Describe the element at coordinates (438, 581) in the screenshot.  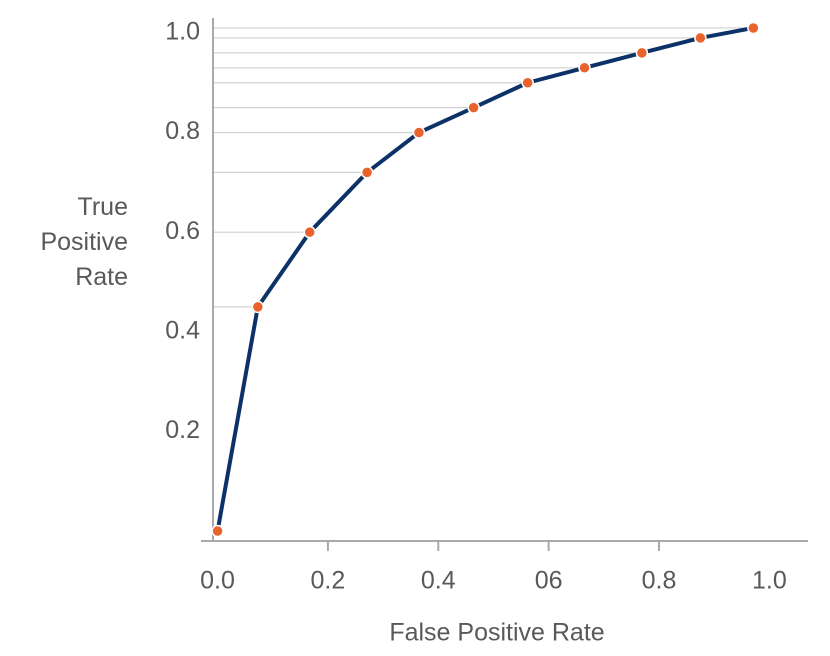
I see `x-tick-label: 0.4` at that location.